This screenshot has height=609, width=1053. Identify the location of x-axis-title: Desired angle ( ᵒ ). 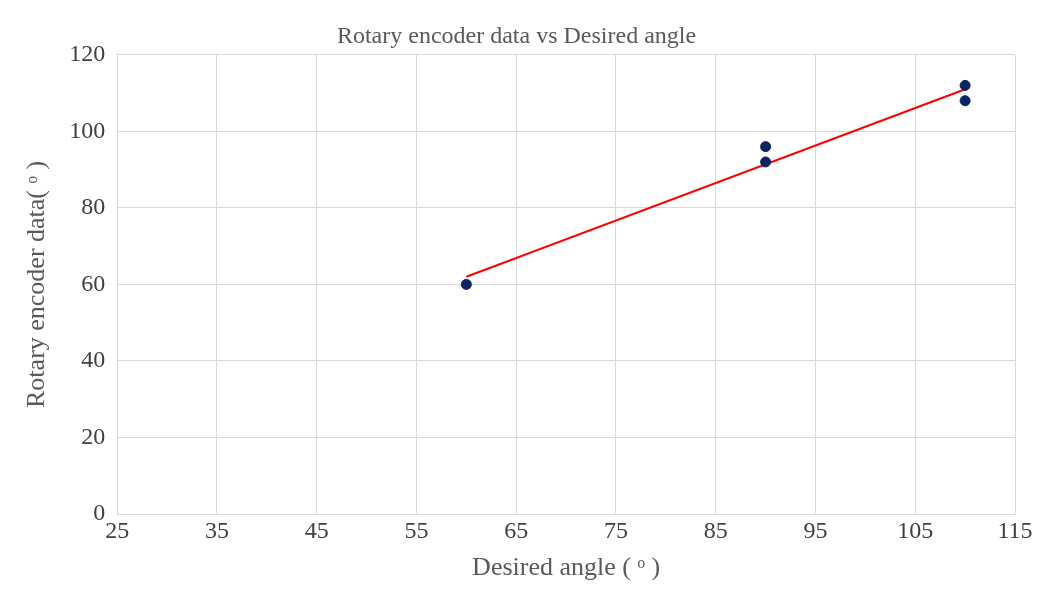
(566, 567).